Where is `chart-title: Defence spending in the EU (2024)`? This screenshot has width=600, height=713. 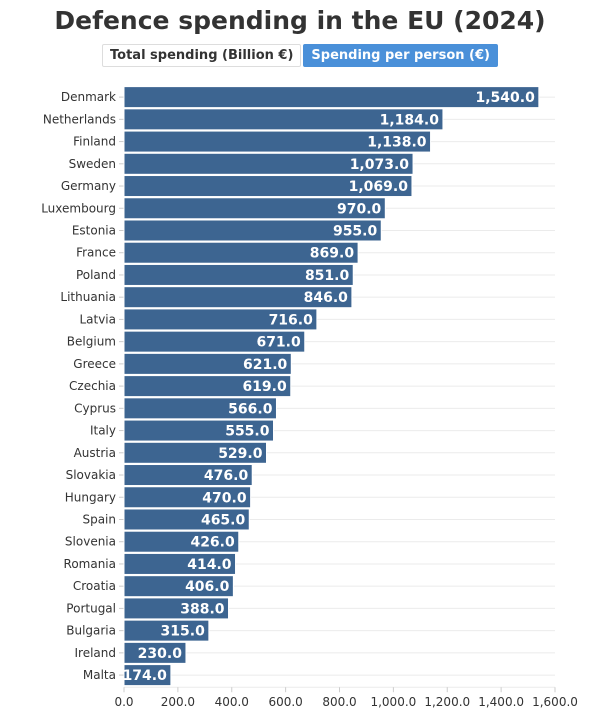 chart-title: Defence spending in the EU (2024) is located at coordinates (300, 20).